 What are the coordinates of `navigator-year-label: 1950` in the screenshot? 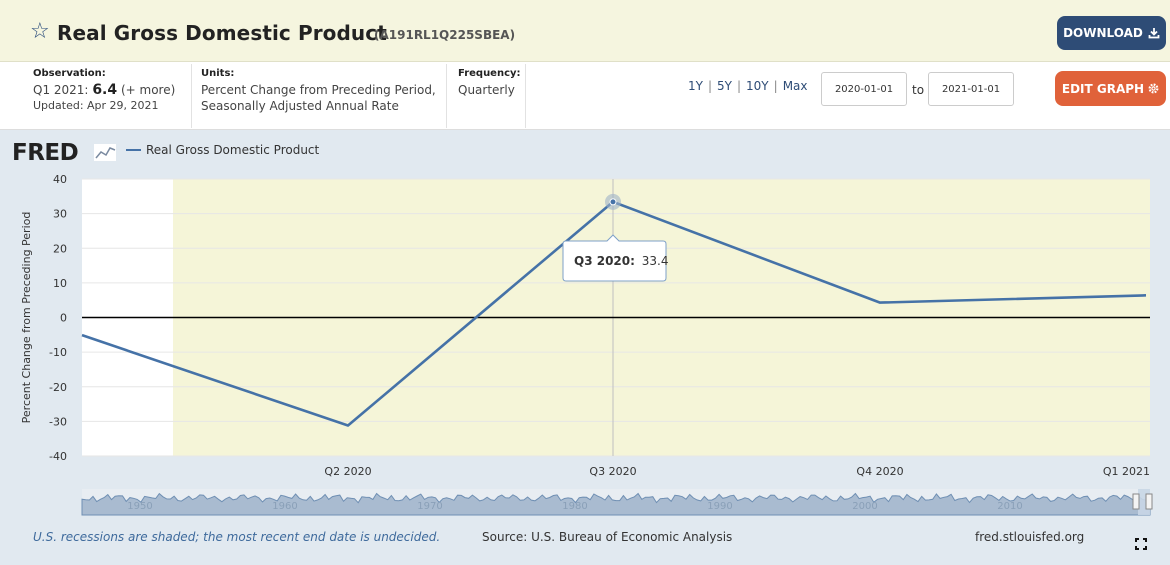 It's located at (139, 506).